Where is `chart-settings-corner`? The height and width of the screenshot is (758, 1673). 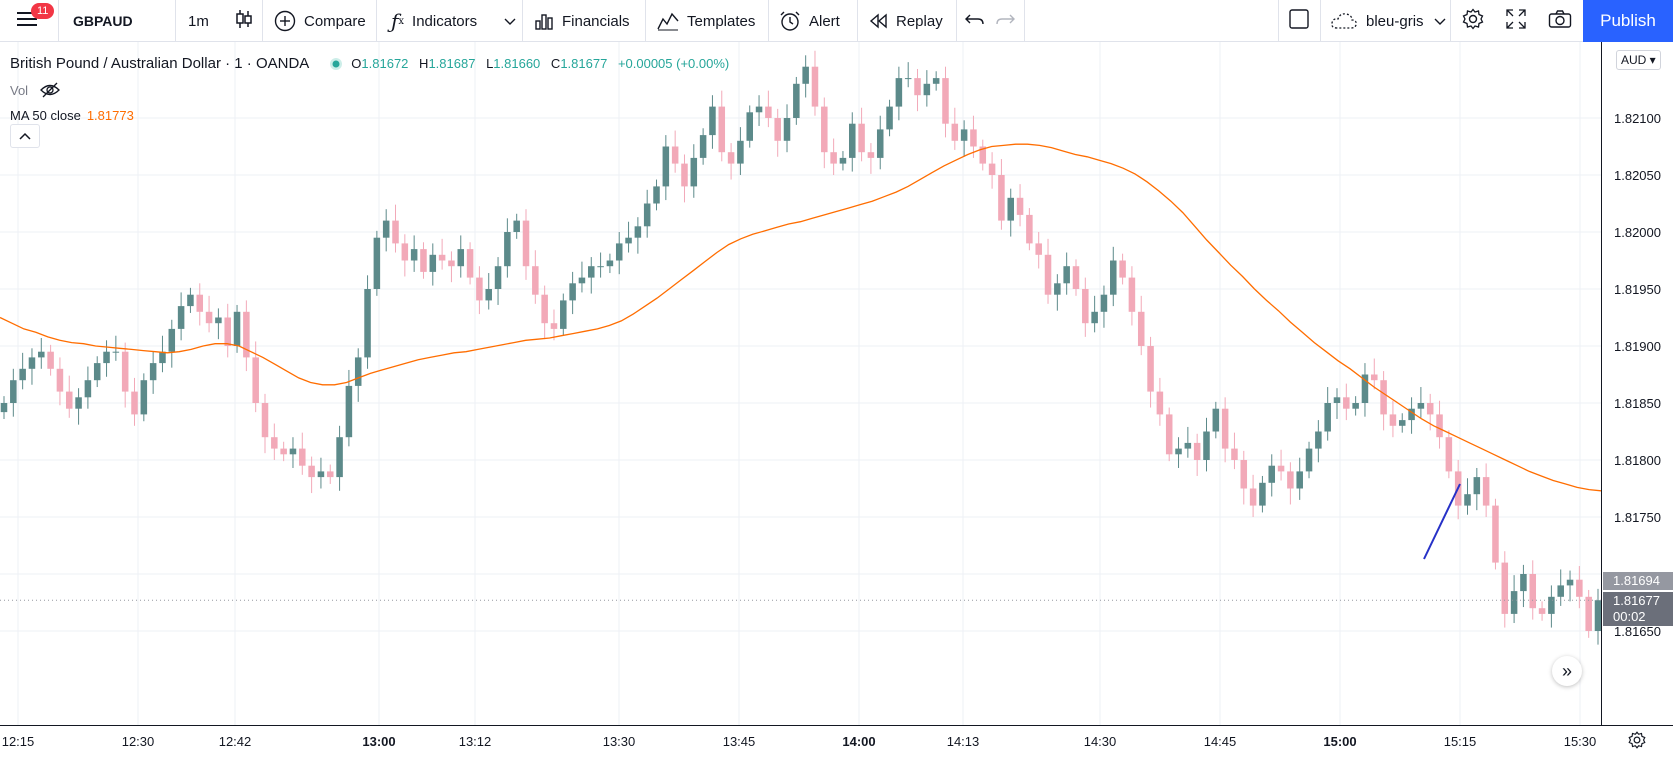
chart-settings-corner is located at coordinates (1637, 741).